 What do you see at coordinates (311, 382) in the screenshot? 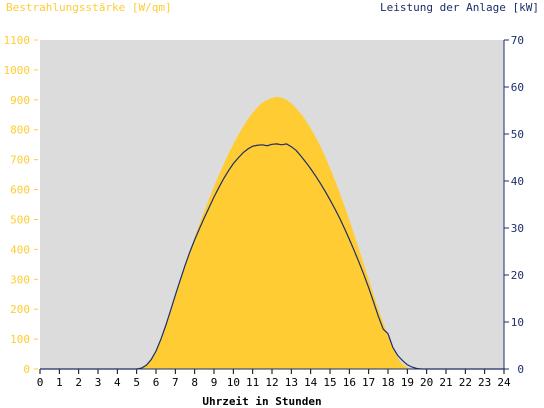
I see `x-tick-label: 14` at bounding box center [311, 382].